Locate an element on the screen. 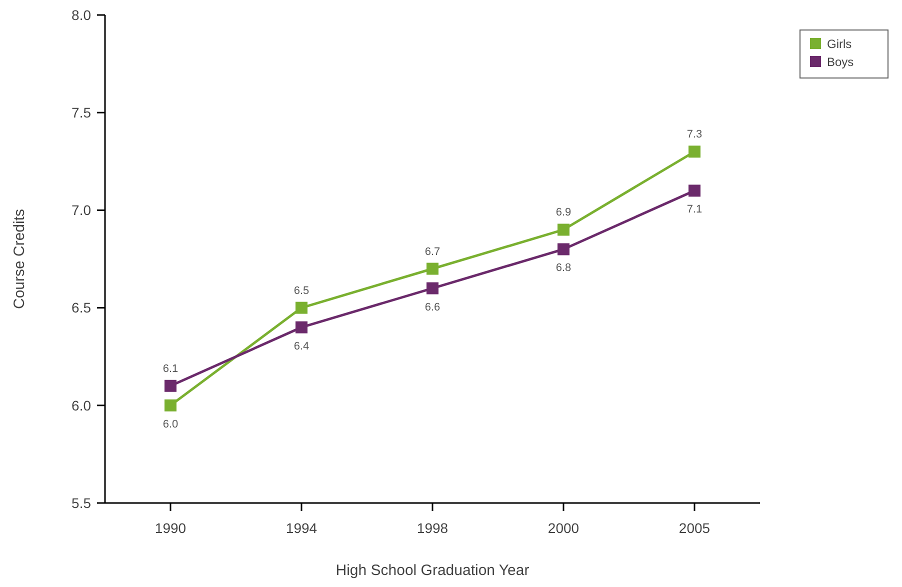 Image resolution: width=902 pixels, height=587 pixels. x-tick-label: 1994 is located at coordinates (302, 528).